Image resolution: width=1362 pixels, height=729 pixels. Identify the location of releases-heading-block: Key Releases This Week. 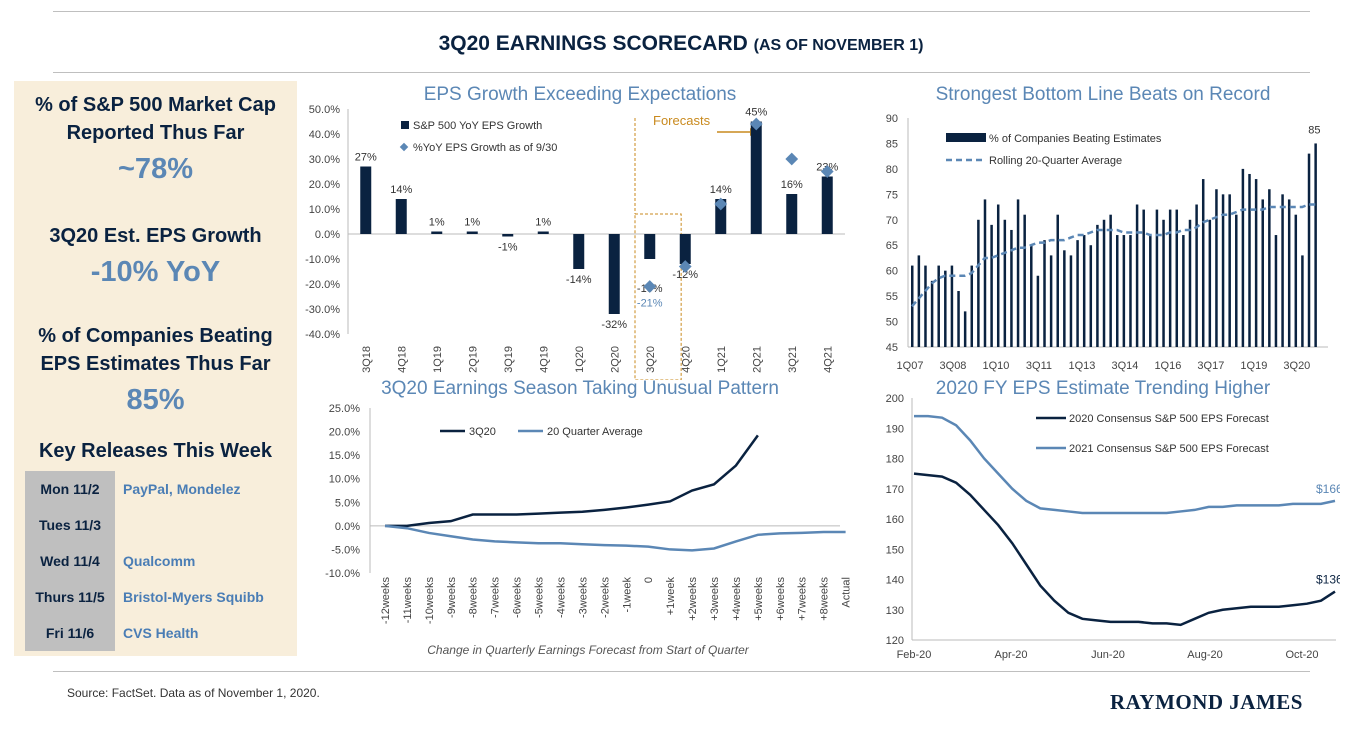
(155, 451).